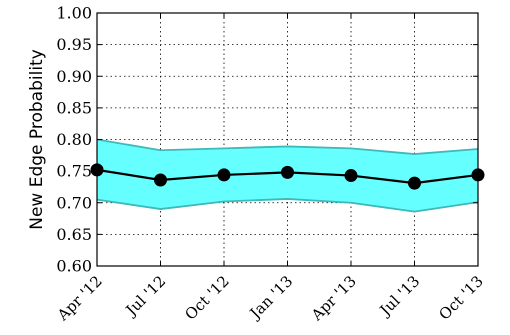 Image resolution: width=510 pixels, height=335 pixels. What do you see at coordinates (399, 296) in the screenshot?
I see `x-tick-label: Jul '13` at bounding box center [399, 296].